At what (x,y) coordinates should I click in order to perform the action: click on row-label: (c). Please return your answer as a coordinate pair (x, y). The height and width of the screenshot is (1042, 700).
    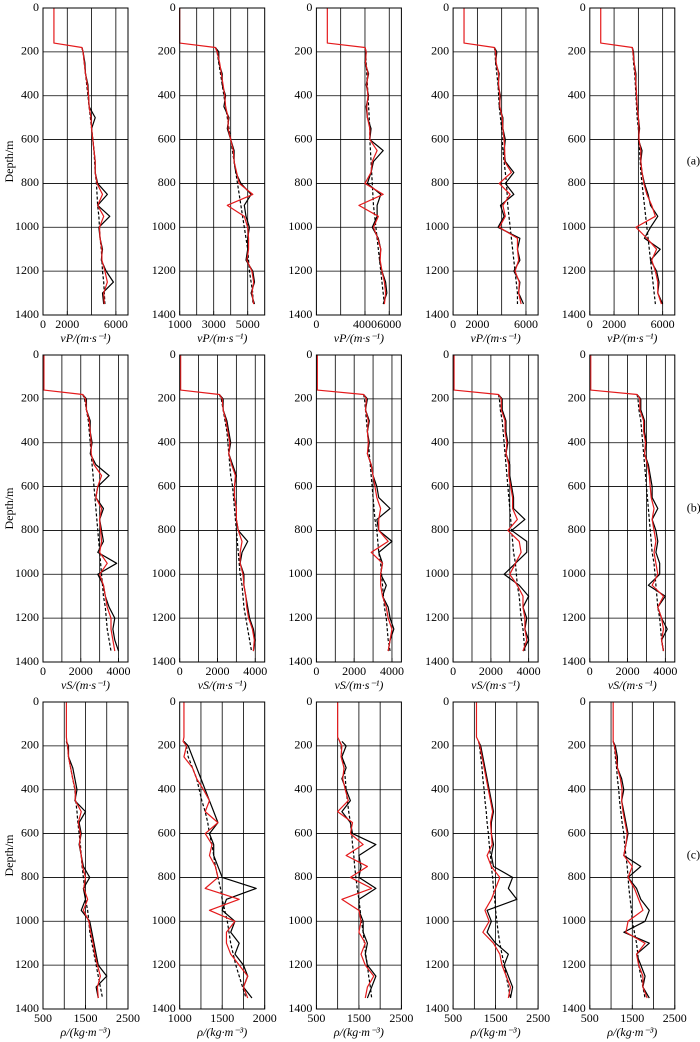
    Looking at the image, I should click on (693, 854).